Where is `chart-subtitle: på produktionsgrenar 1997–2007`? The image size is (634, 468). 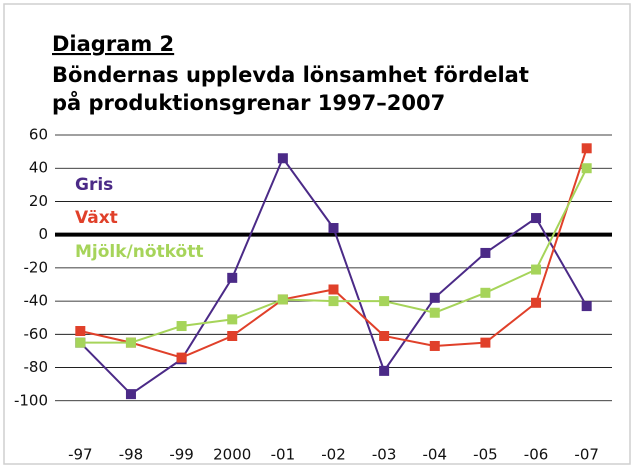
chart-subtitle: på produktionsgrenar 1997–2007 is located at coordinates (248, 102).